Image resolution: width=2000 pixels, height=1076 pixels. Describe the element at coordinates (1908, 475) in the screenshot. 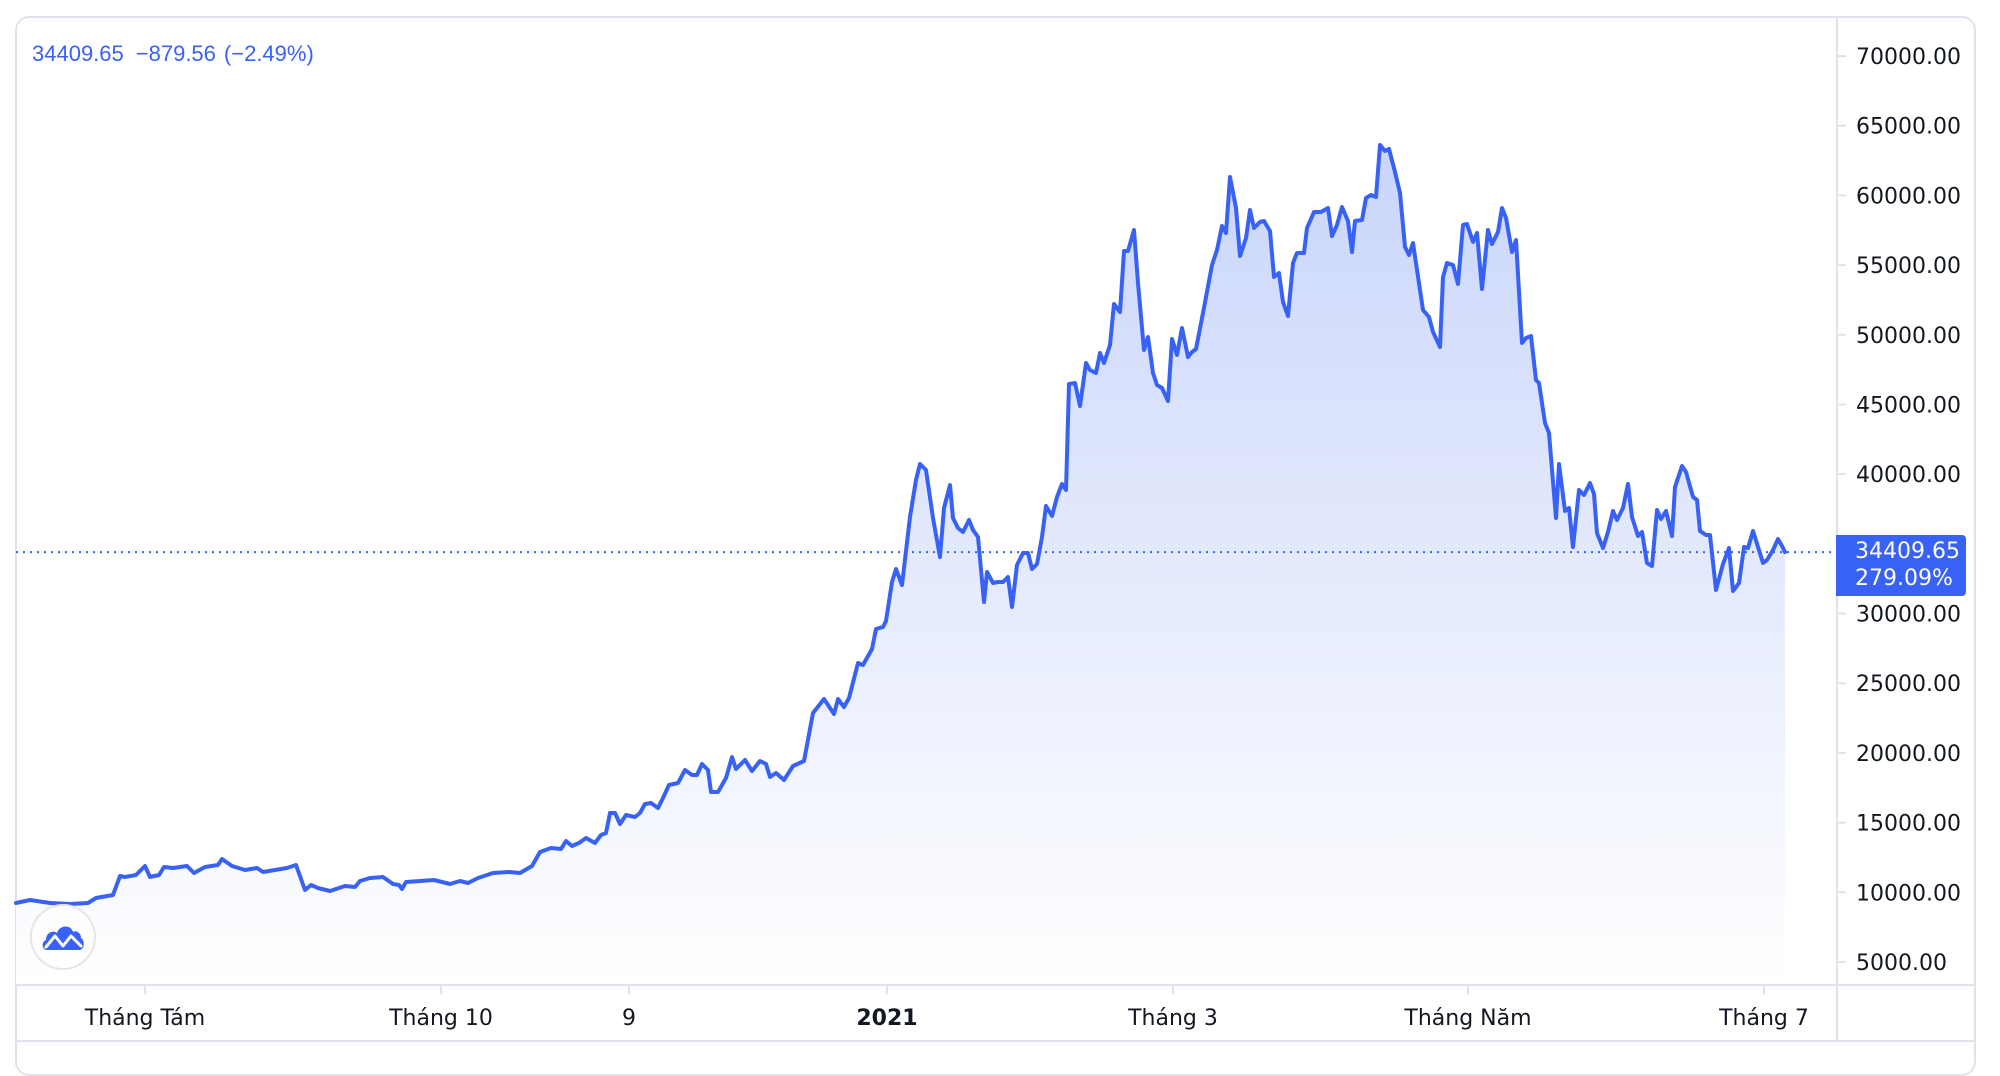

I see `price-tick-label: 40000.00` at that location.